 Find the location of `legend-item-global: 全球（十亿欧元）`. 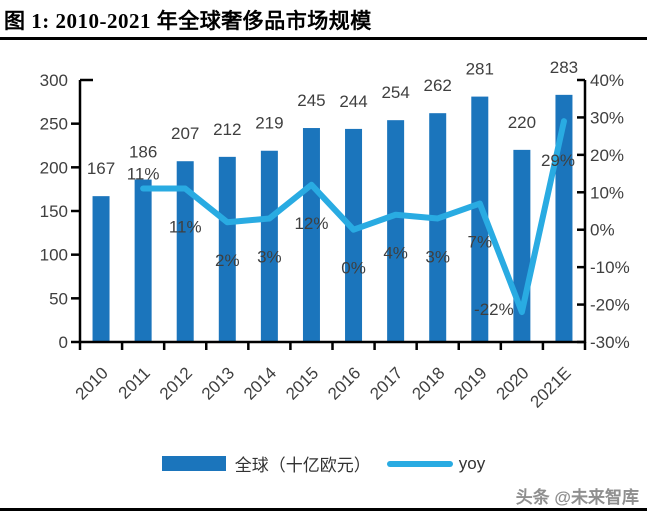

legend-item-global: 全球（十亿欧元） is located at coordinates (266, 463).